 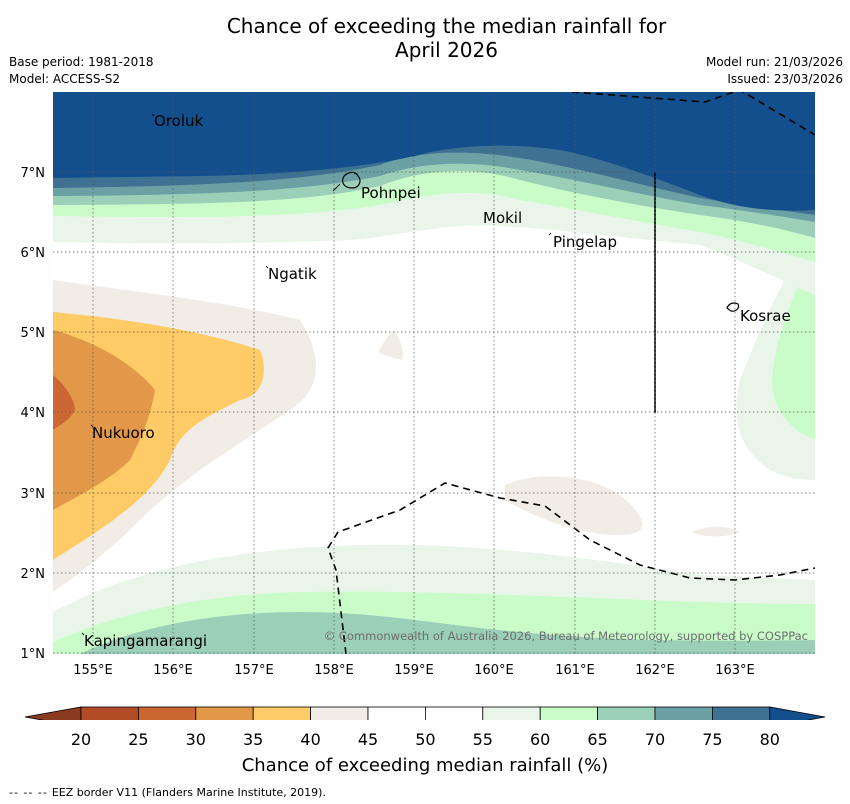 I want to click on issued-date: Issued: 23/03/2026, so click(x=785, y=79).